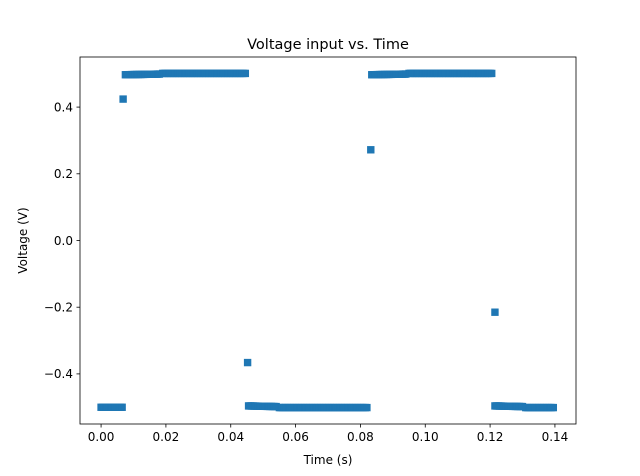 The image size is (640, 476). I want to click on x-tick-label: 0.08, so click(360, 437).